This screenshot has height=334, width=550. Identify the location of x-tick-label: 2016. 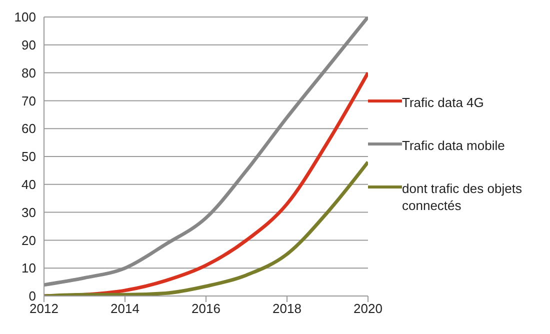
(206, 308).